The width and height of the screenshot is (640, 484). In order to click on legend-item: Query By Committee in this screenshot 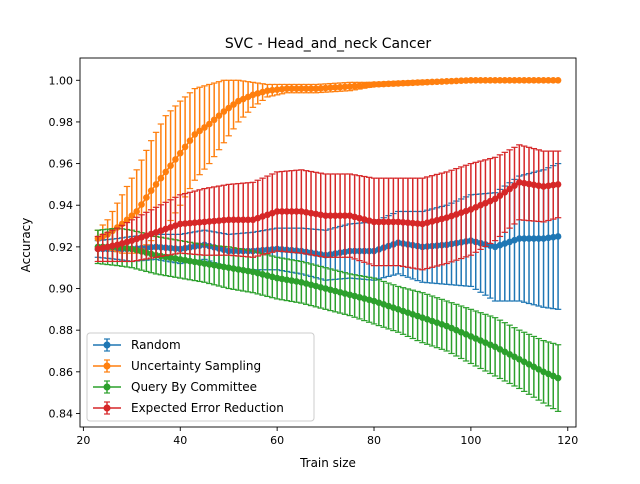, I will do `click(175, 387)`.